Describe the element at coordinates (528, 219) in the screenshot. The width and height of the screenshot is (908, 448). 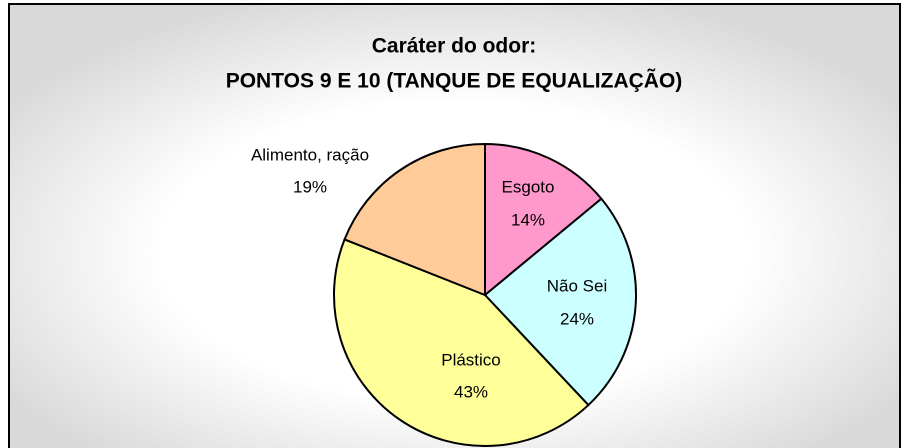
I see `value-label: 14%` at that location.